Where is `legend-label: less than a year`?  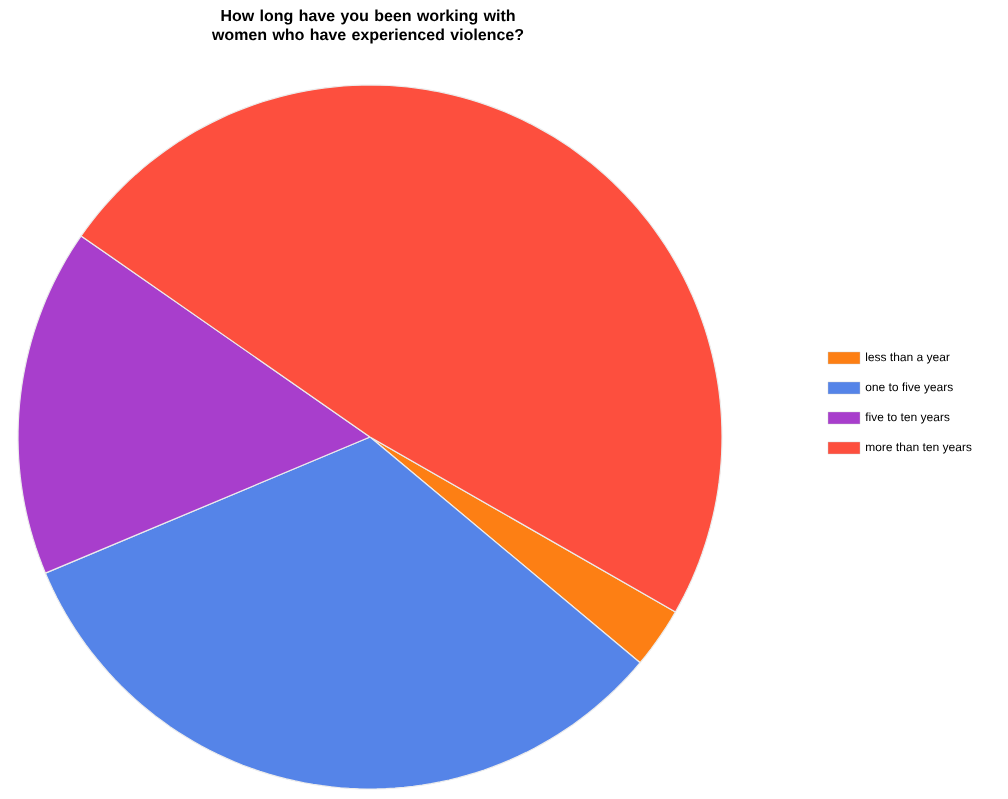
legend-label: less than a year is located at coordinates (908, 358).